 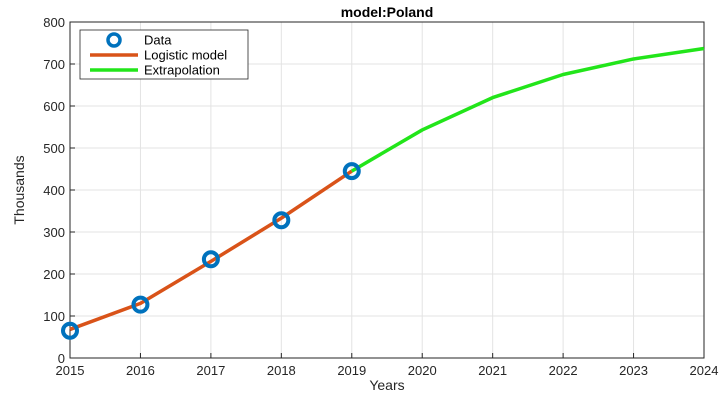 What do you see at coordinates (54, 64) in the screenshot?
I see `y-tick-label: 700` at bounding box center [54, 64].